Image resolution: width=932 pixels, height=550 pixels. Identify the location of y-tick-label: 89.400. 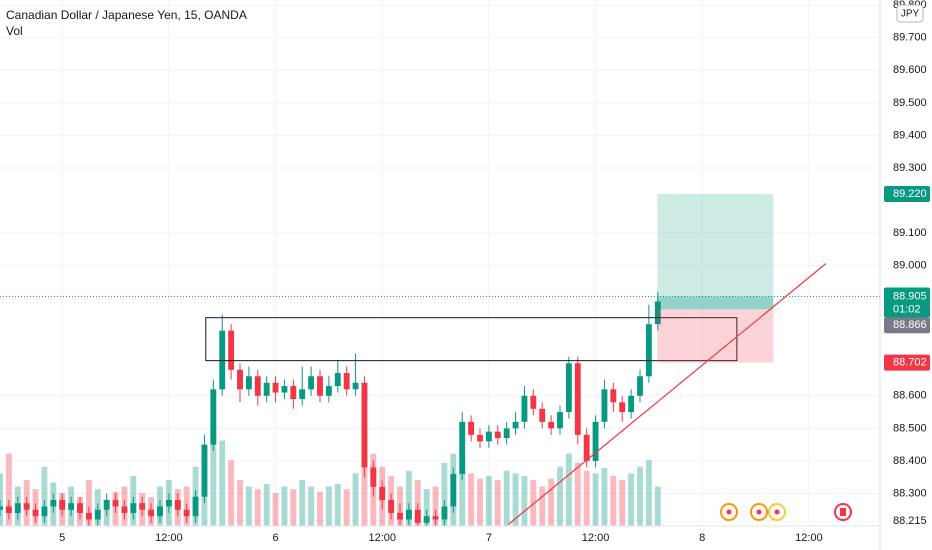
(910, 135).